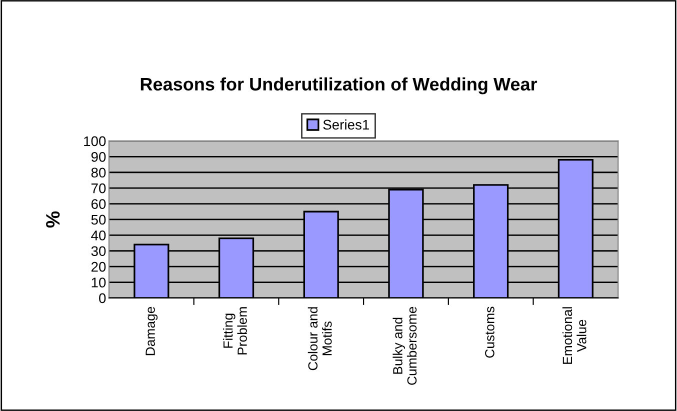  What do you see at coordinates (346, 124) in the screenshot?
I see `legend-label: Series1` at bounding box center [346, 124].